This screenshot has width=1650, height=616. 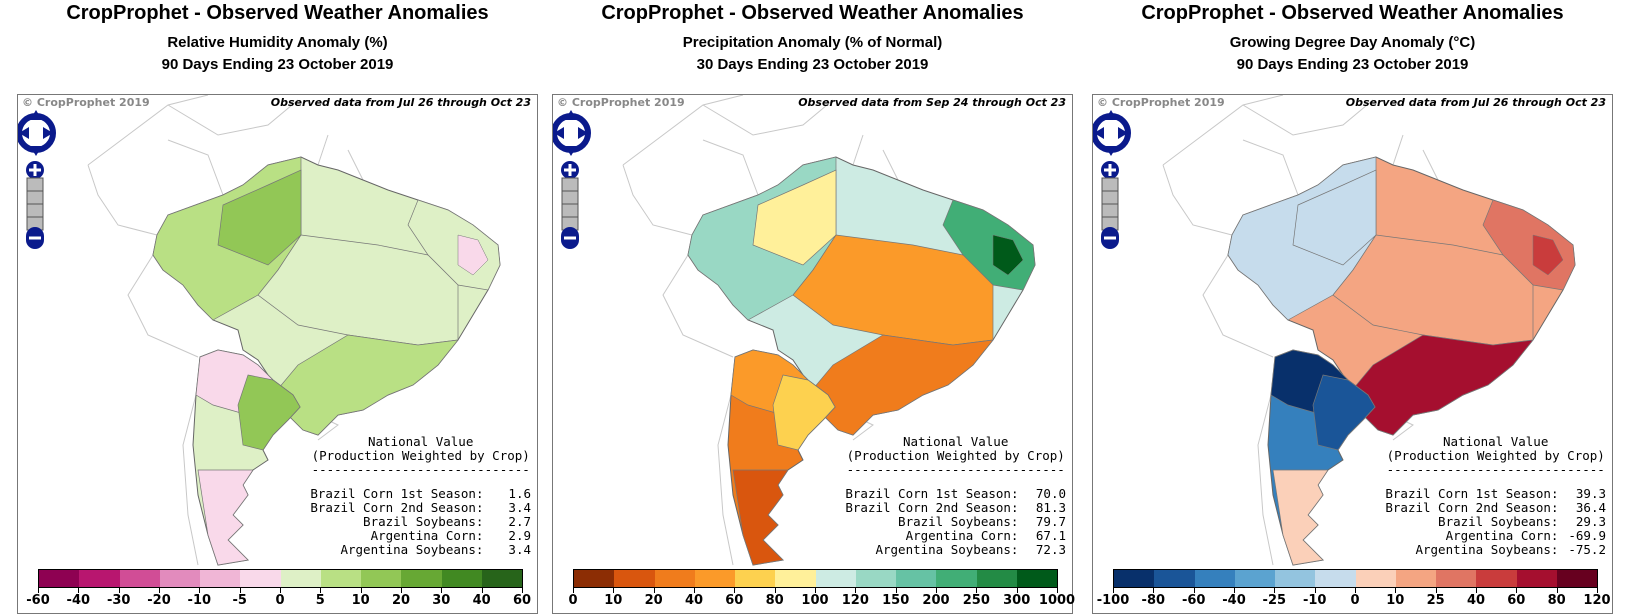 I want to click on crop-value: 2.9, so click(x=519, y=535).